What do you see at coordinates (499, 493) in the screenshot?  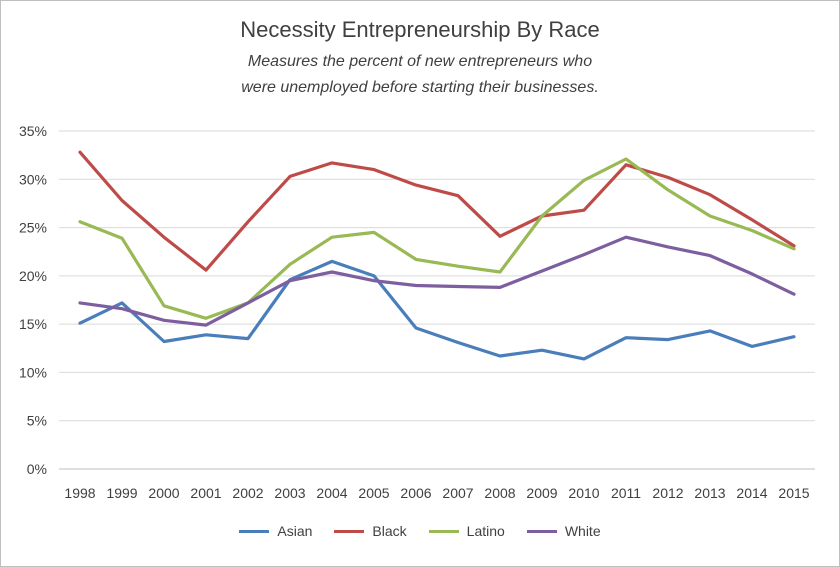 I see `x-tick-label: 2008` at bounding box center [499, 493].